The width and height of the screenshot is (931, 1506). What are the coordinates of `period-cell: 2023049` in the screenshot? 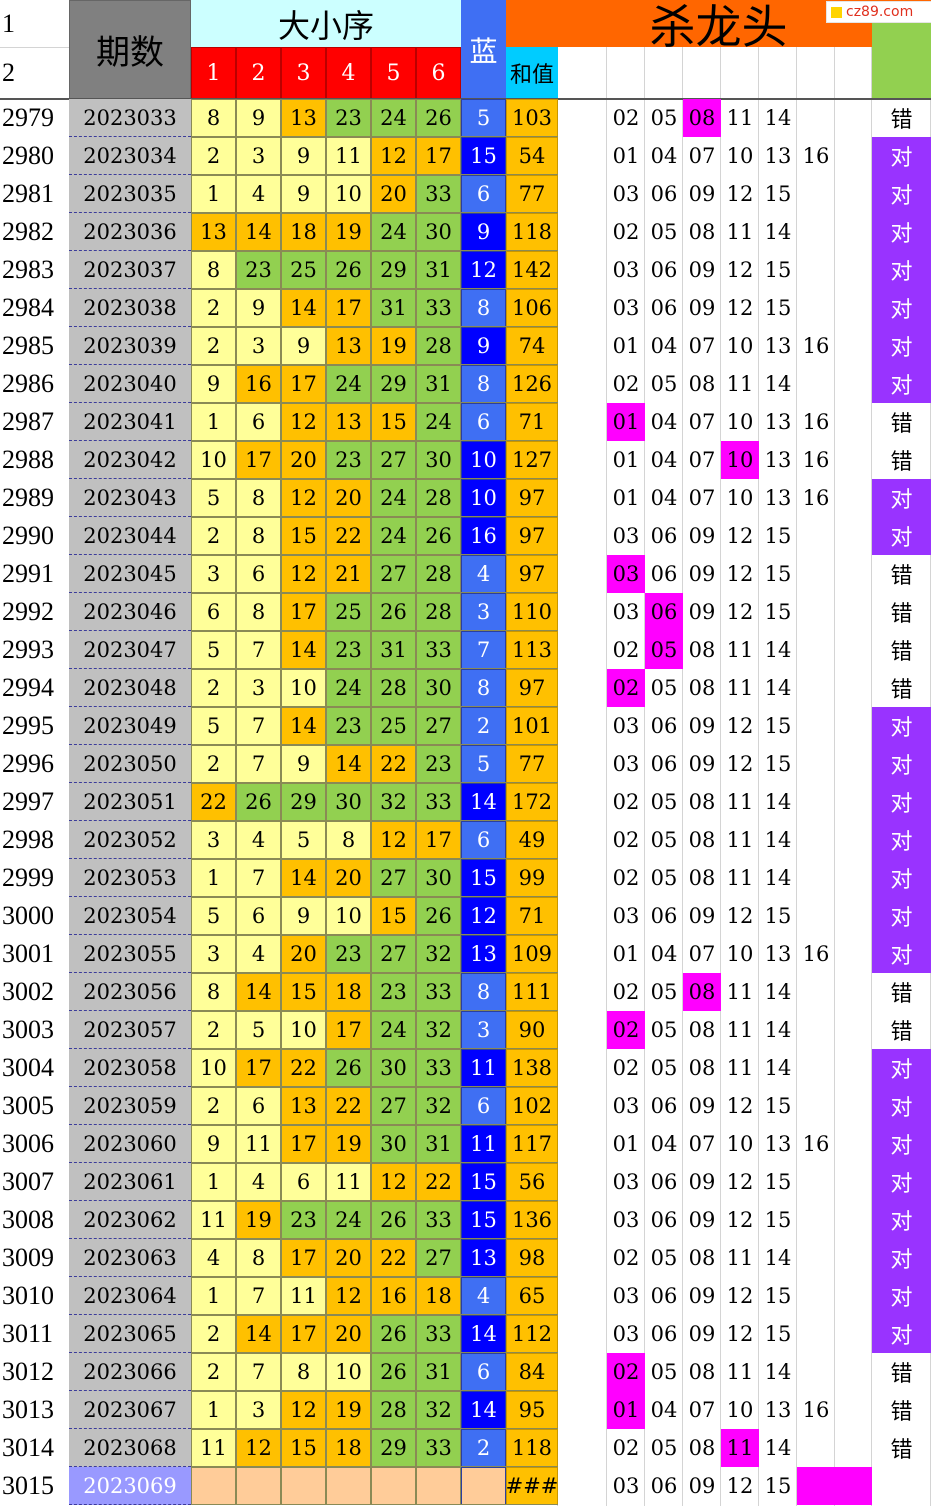 It's located at (130, 726).